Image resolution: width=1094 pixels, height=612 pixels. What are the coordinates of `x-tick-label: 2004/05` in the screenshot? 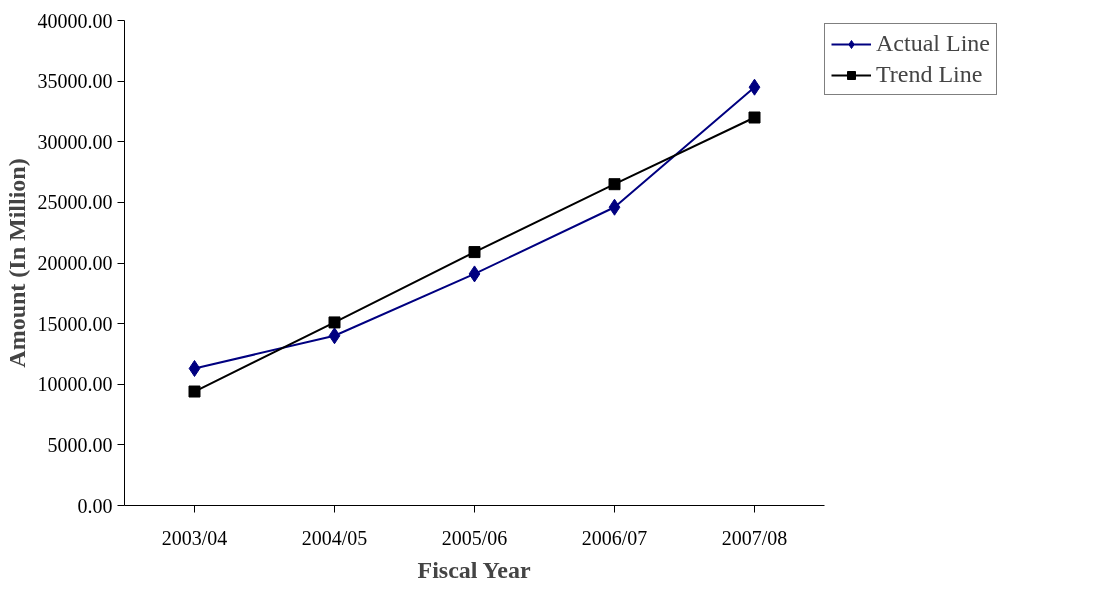 It's located at (334, 537).